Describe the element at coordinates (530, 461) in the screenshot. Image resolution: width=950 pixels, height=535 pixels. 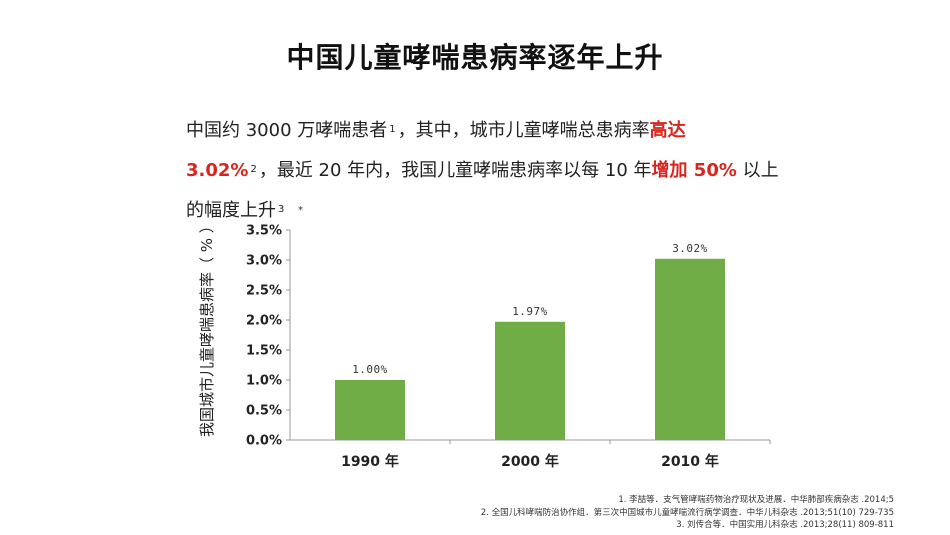
I see `x-tick-label: 2000 年` at that location.